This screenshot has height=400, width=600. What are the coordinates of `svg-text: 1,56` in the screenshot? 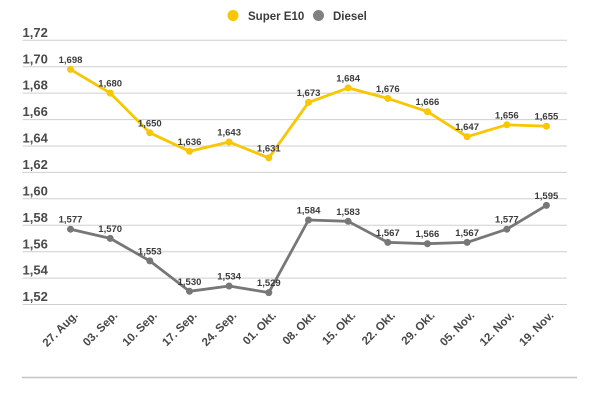 It's located at (35, 243).